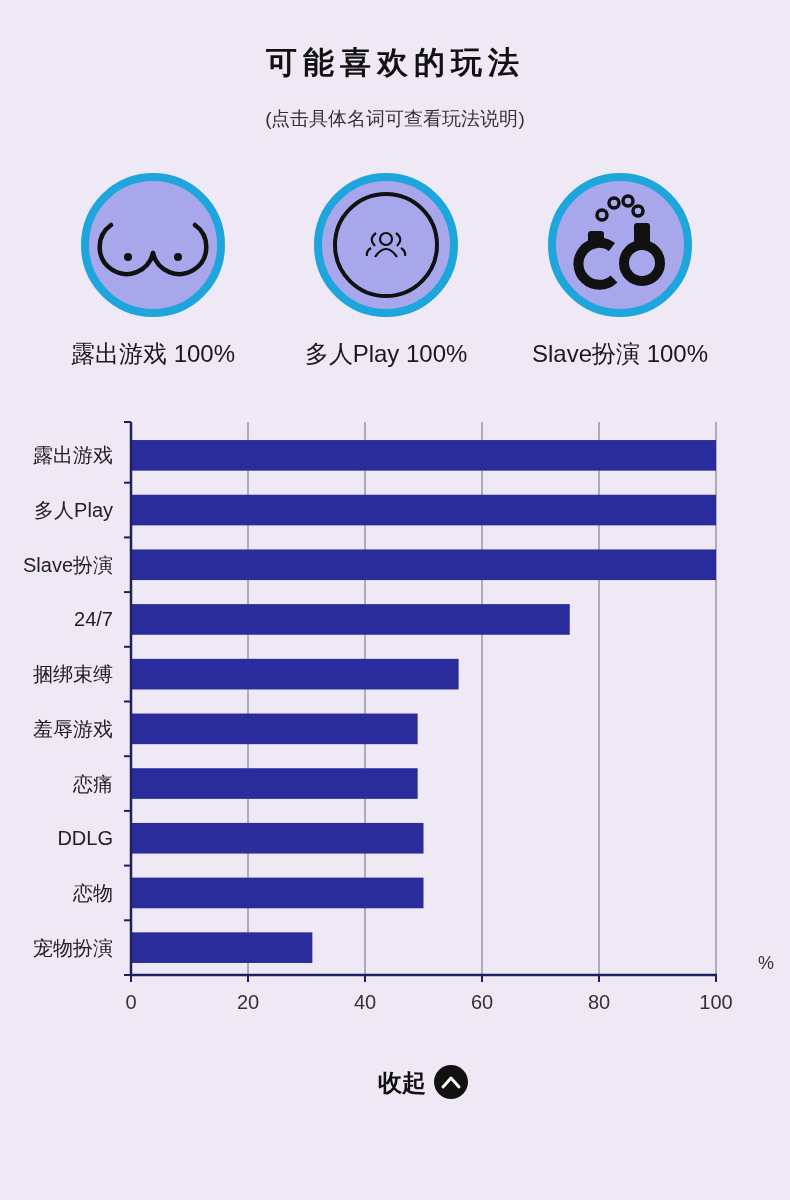  What do you see at coordinates (73, 947) in the screenshot?
I see `y-tick-label: 宠物扮演` at bounding box center [73, 947].